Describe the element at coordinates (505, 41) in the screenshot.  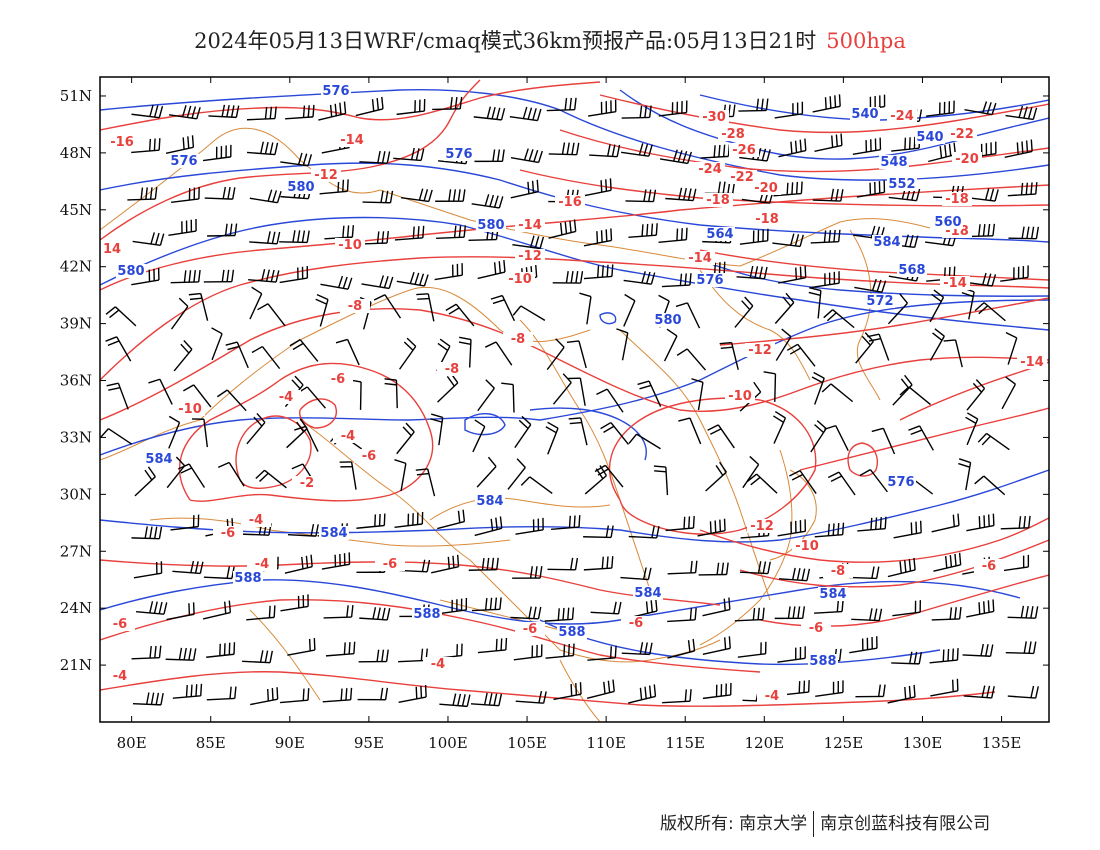
I see `title-main: 2024年05月13日WRF/cmaq模式36km预报产品:05月13日21时` at that location.